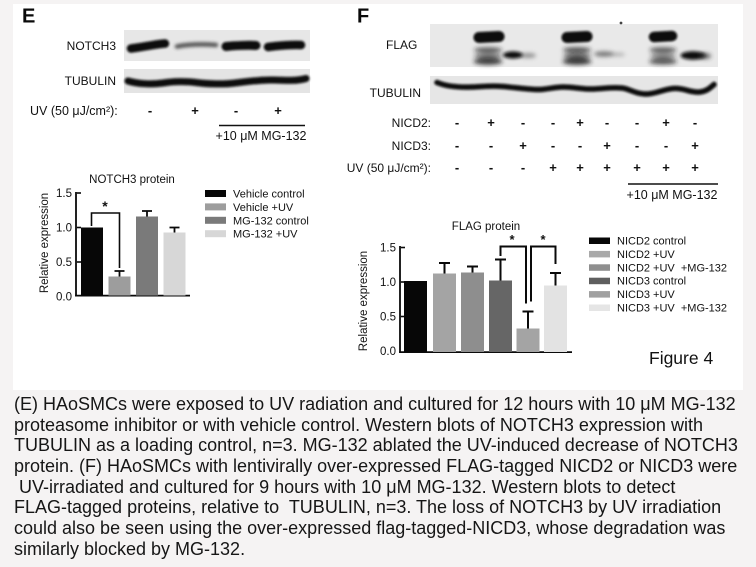 This screenshot has height=567, width=756. Describe the element at coordinates (363, 17) in the screenshot. I see `svg-text: F` at that location.